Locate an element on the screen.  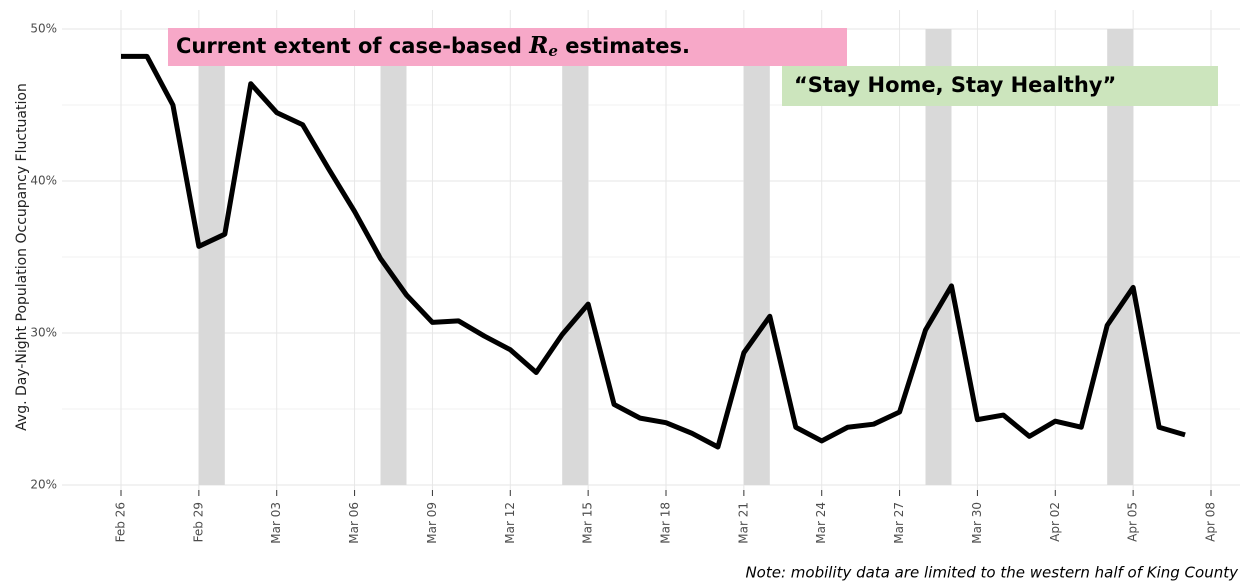
x-tick-label: Mar 27 is located at coordinates (899, 523).